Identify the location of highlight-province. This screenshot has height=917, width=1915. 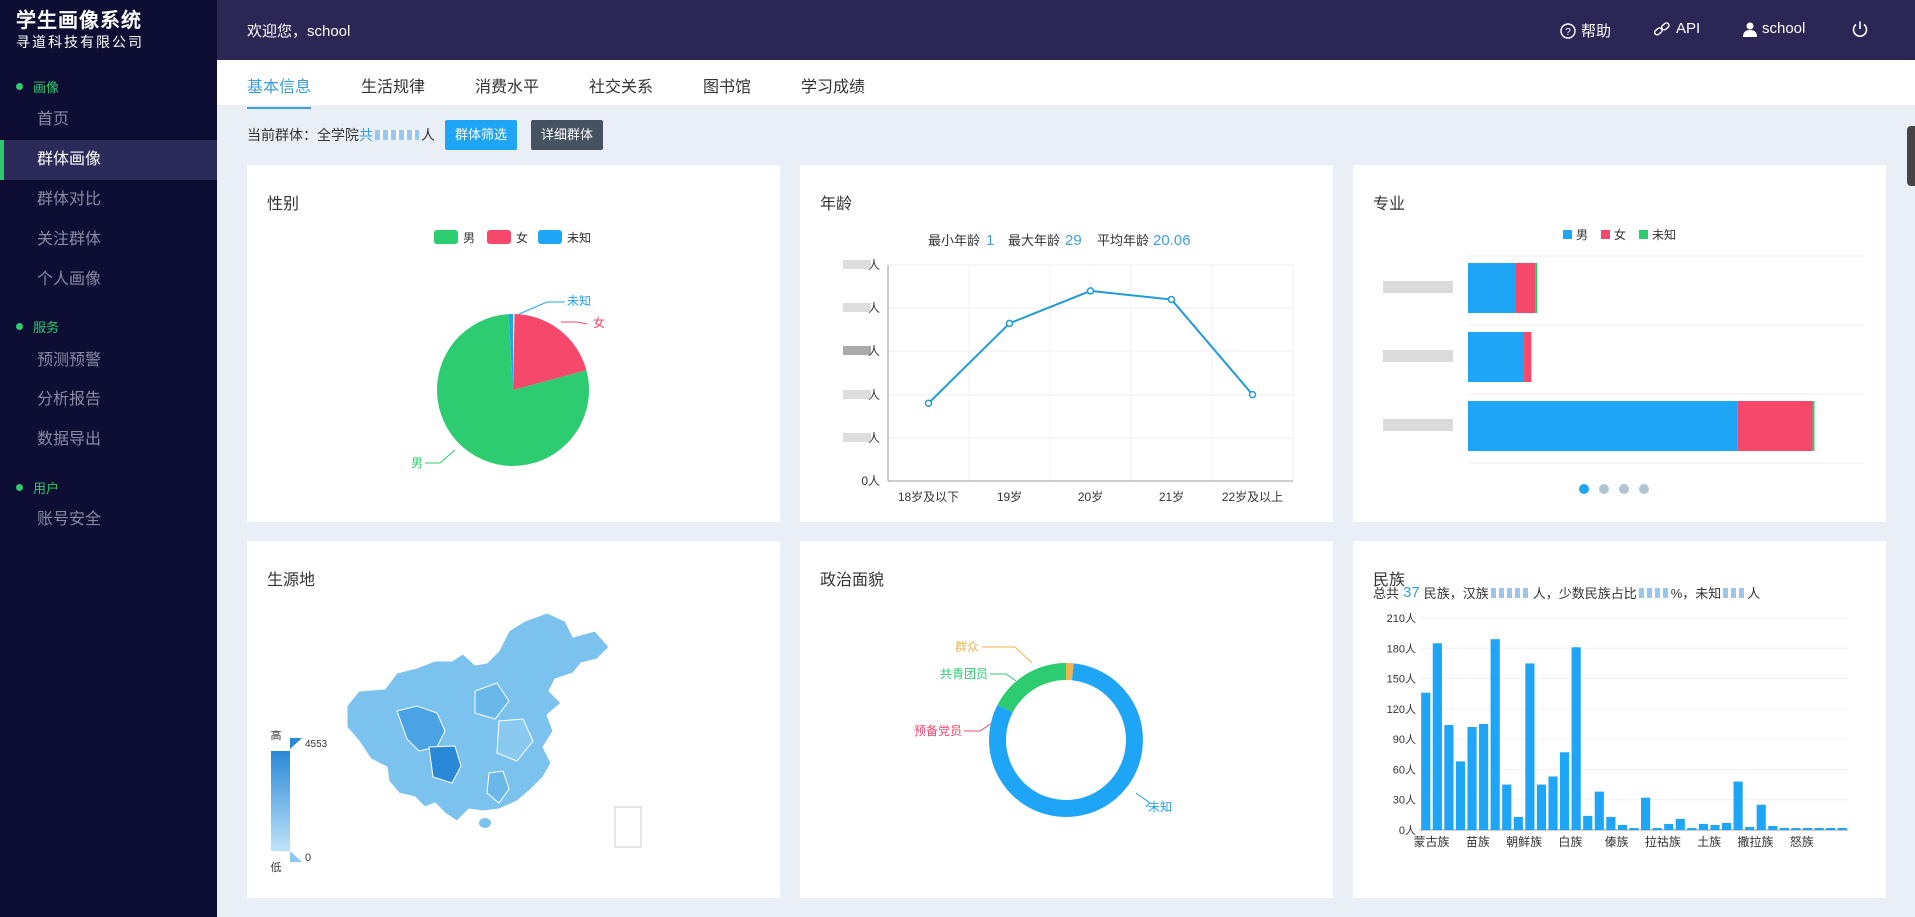
(445, 764).